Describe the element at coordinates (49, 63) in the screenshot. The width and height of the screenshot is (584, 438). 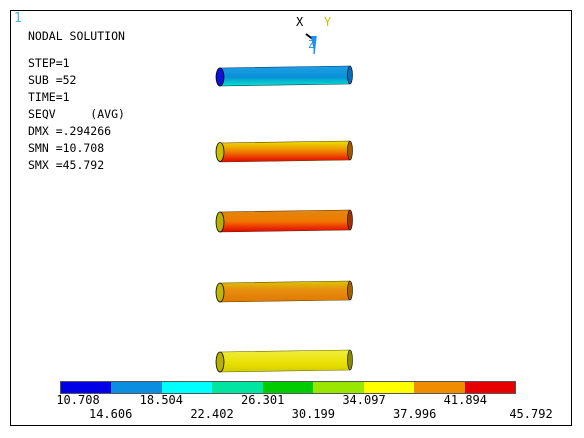
I see `info-step: STEP=1` at that location.